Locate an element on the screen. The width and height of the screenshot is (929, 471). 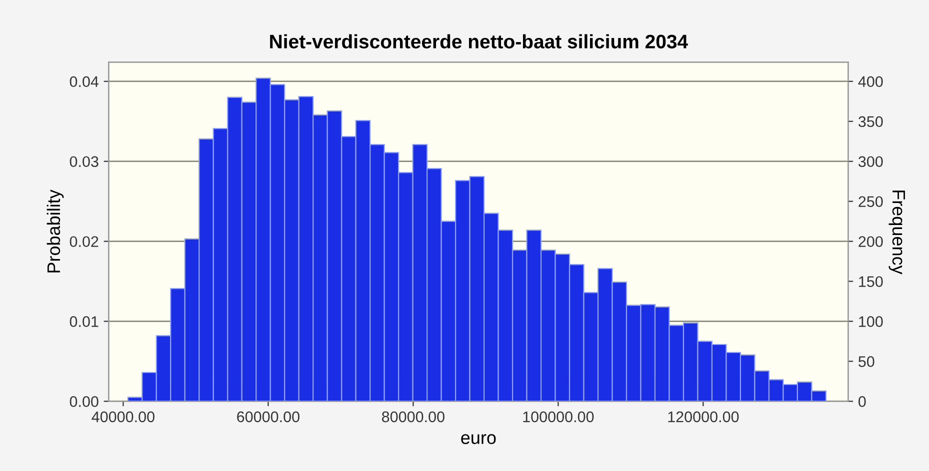
y2-tick-label: 100 is located at coordinates (871, 321).